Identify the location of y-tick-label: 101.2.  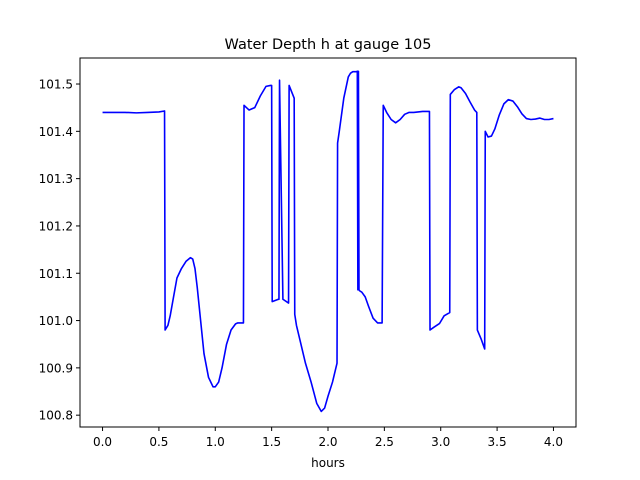
(56, 226).